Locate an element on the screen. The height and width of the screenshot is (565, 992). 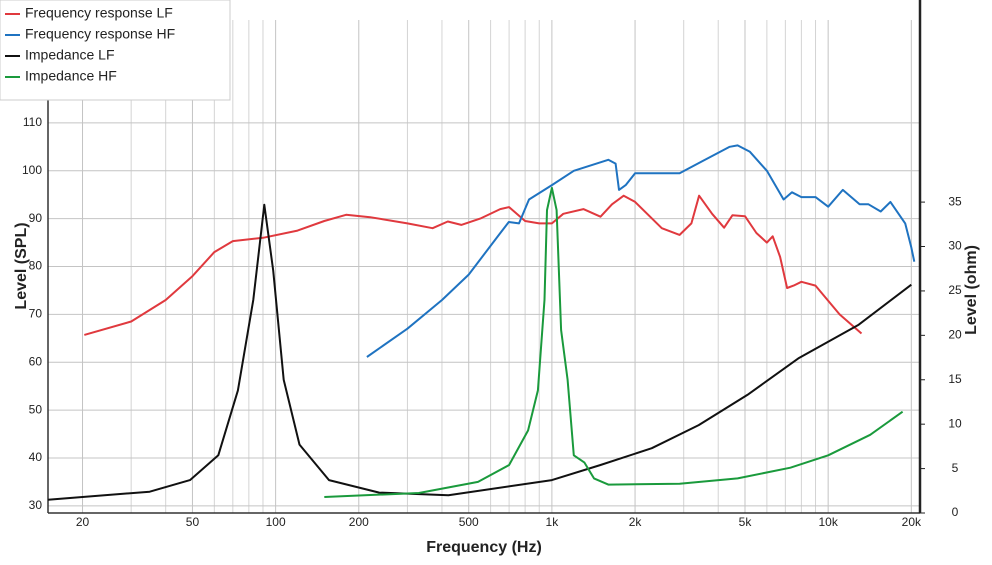
y2-tick-label: 0 is located at coordinates (955, 512).